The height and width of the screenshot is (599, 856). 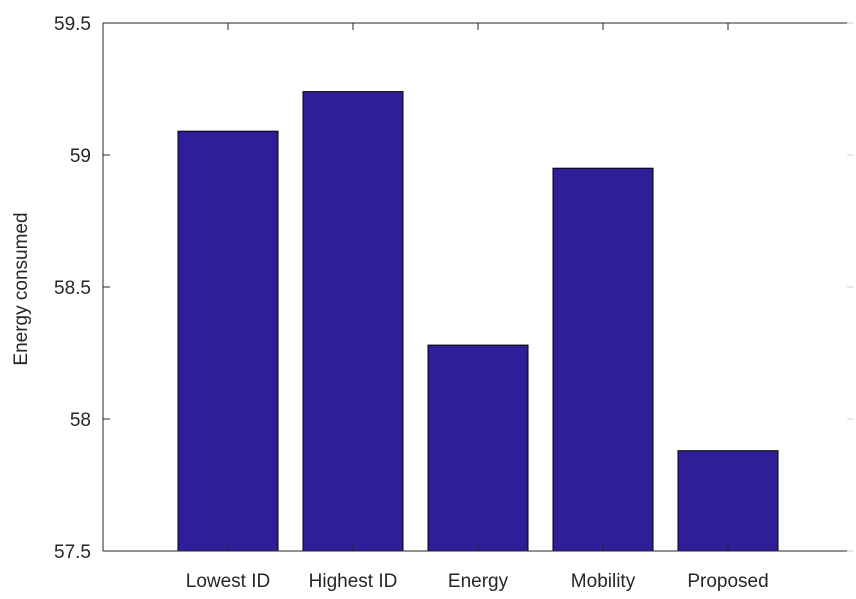 What do you see at coordinates (353, 581) in the screenshot?
I see `x-tick-label: Highest ID` at bounding box center [353, 581].